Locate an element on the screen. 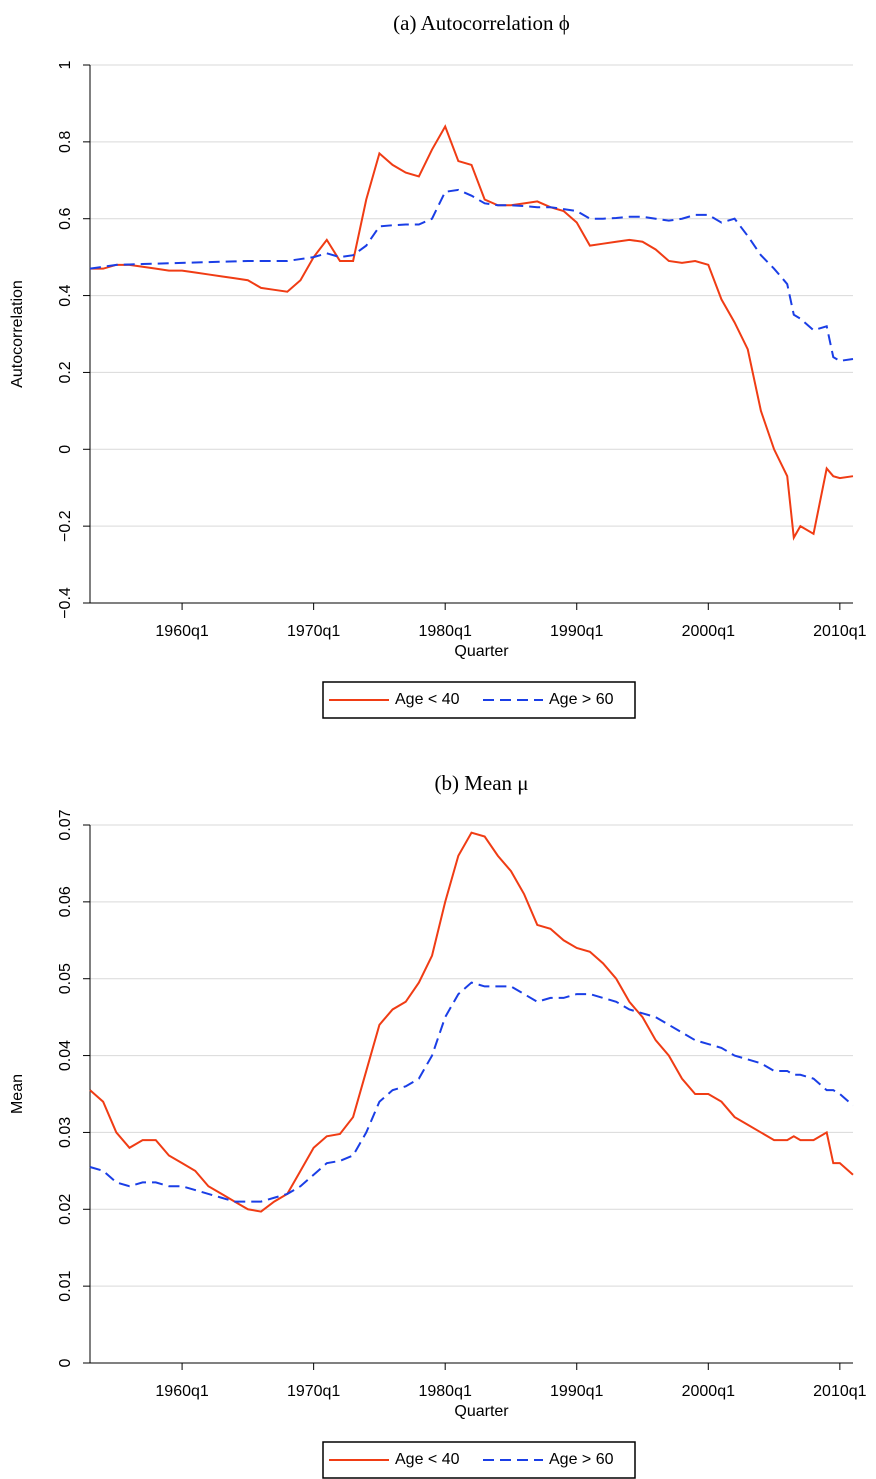  y-axis-label: Autocorrelation is located at coordinates (17, 334).